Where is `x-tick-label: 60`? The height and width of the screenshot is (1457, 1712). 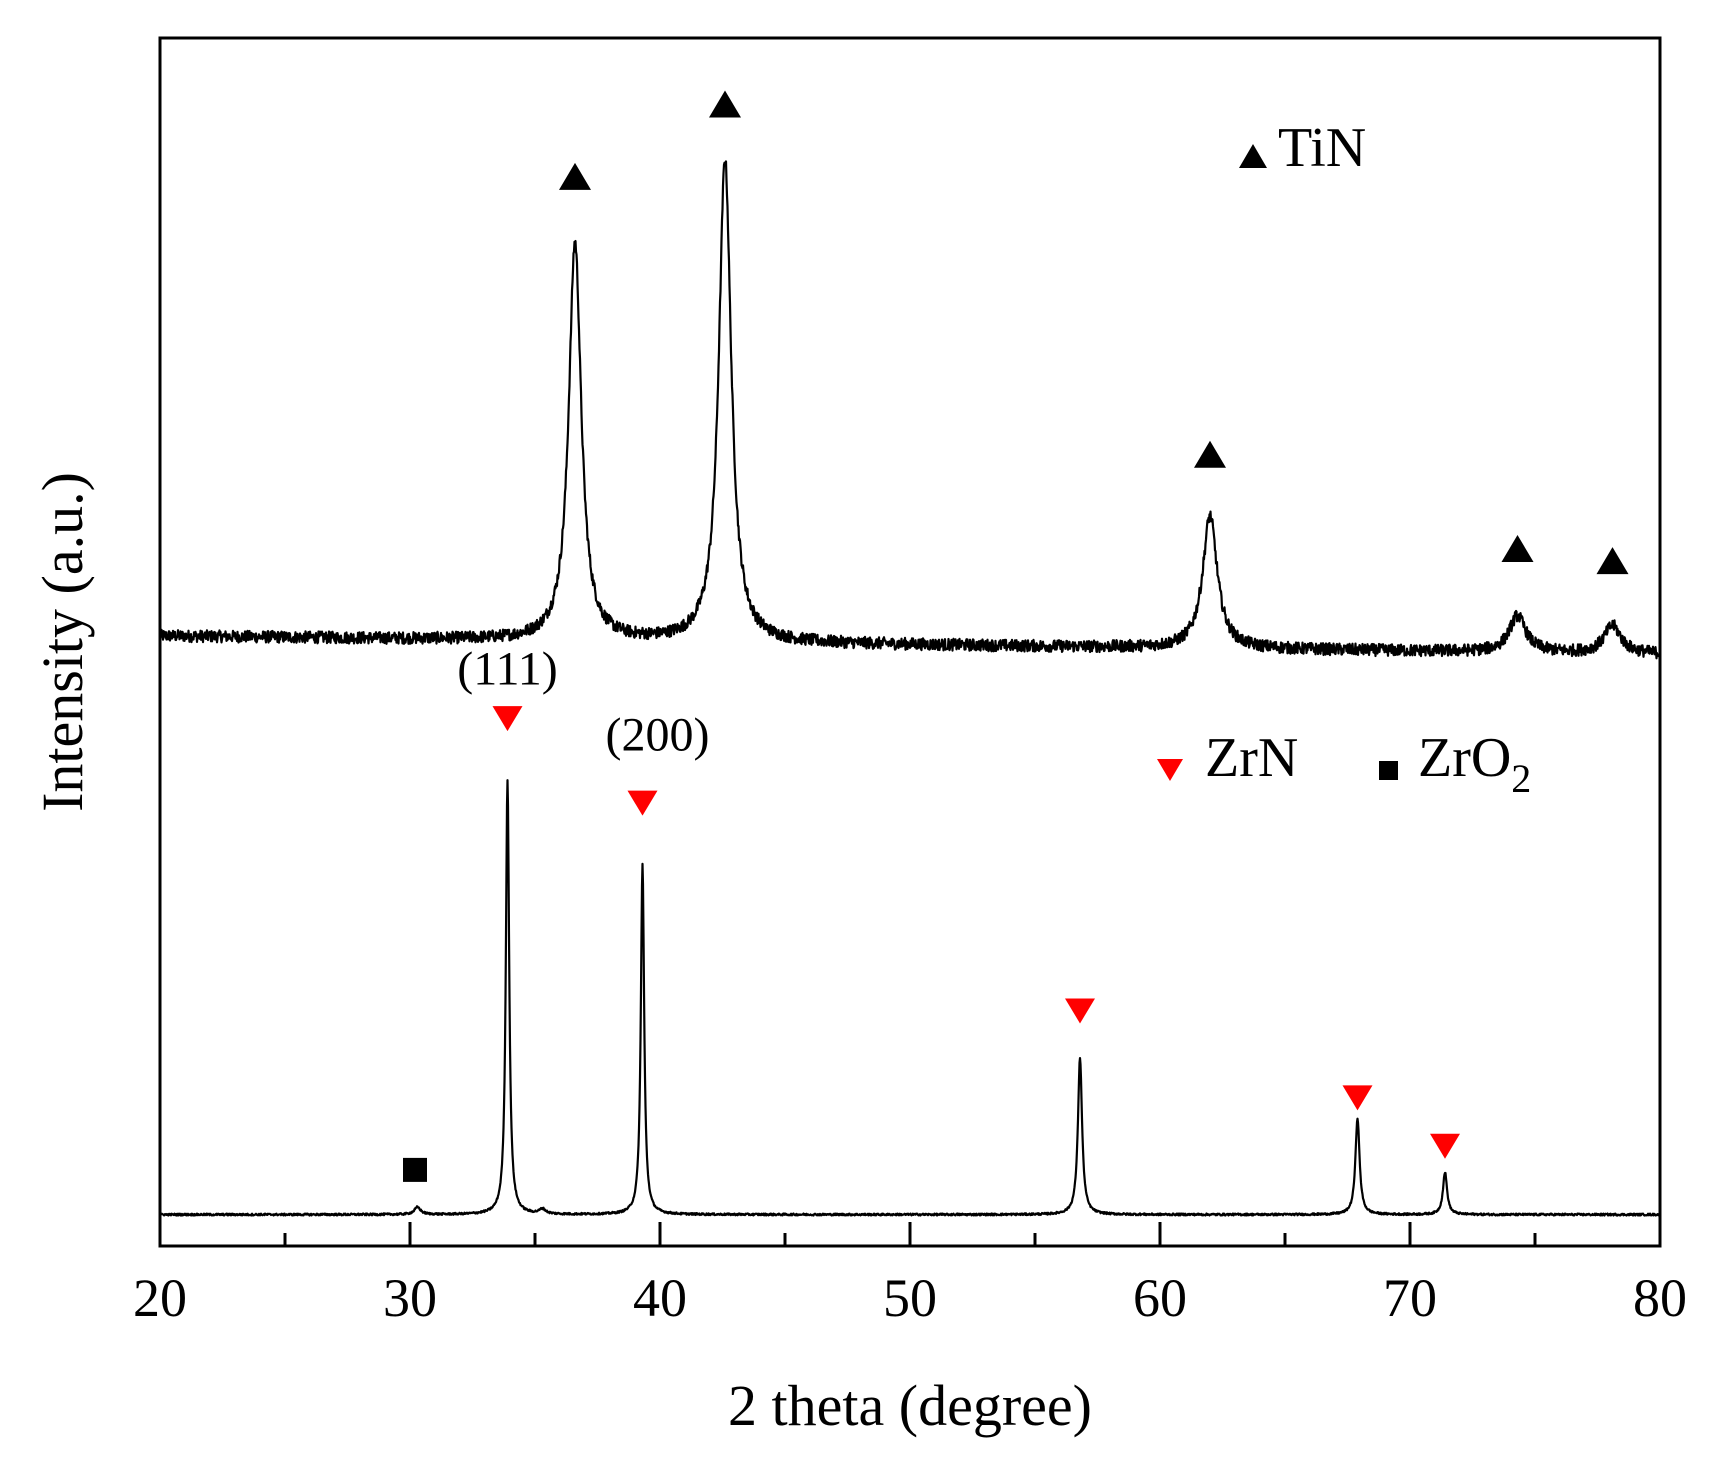
x-tick-label: 60 is located at coordinates (1160, 1298).